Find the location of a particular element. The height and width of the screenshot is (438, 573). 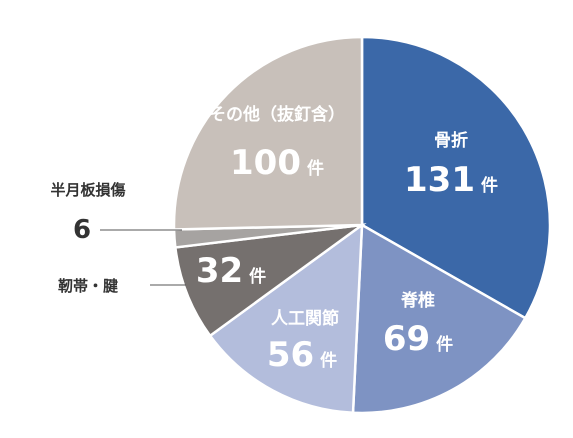

slice-value-joint: 56 件 is located at coordinates (302, 355).